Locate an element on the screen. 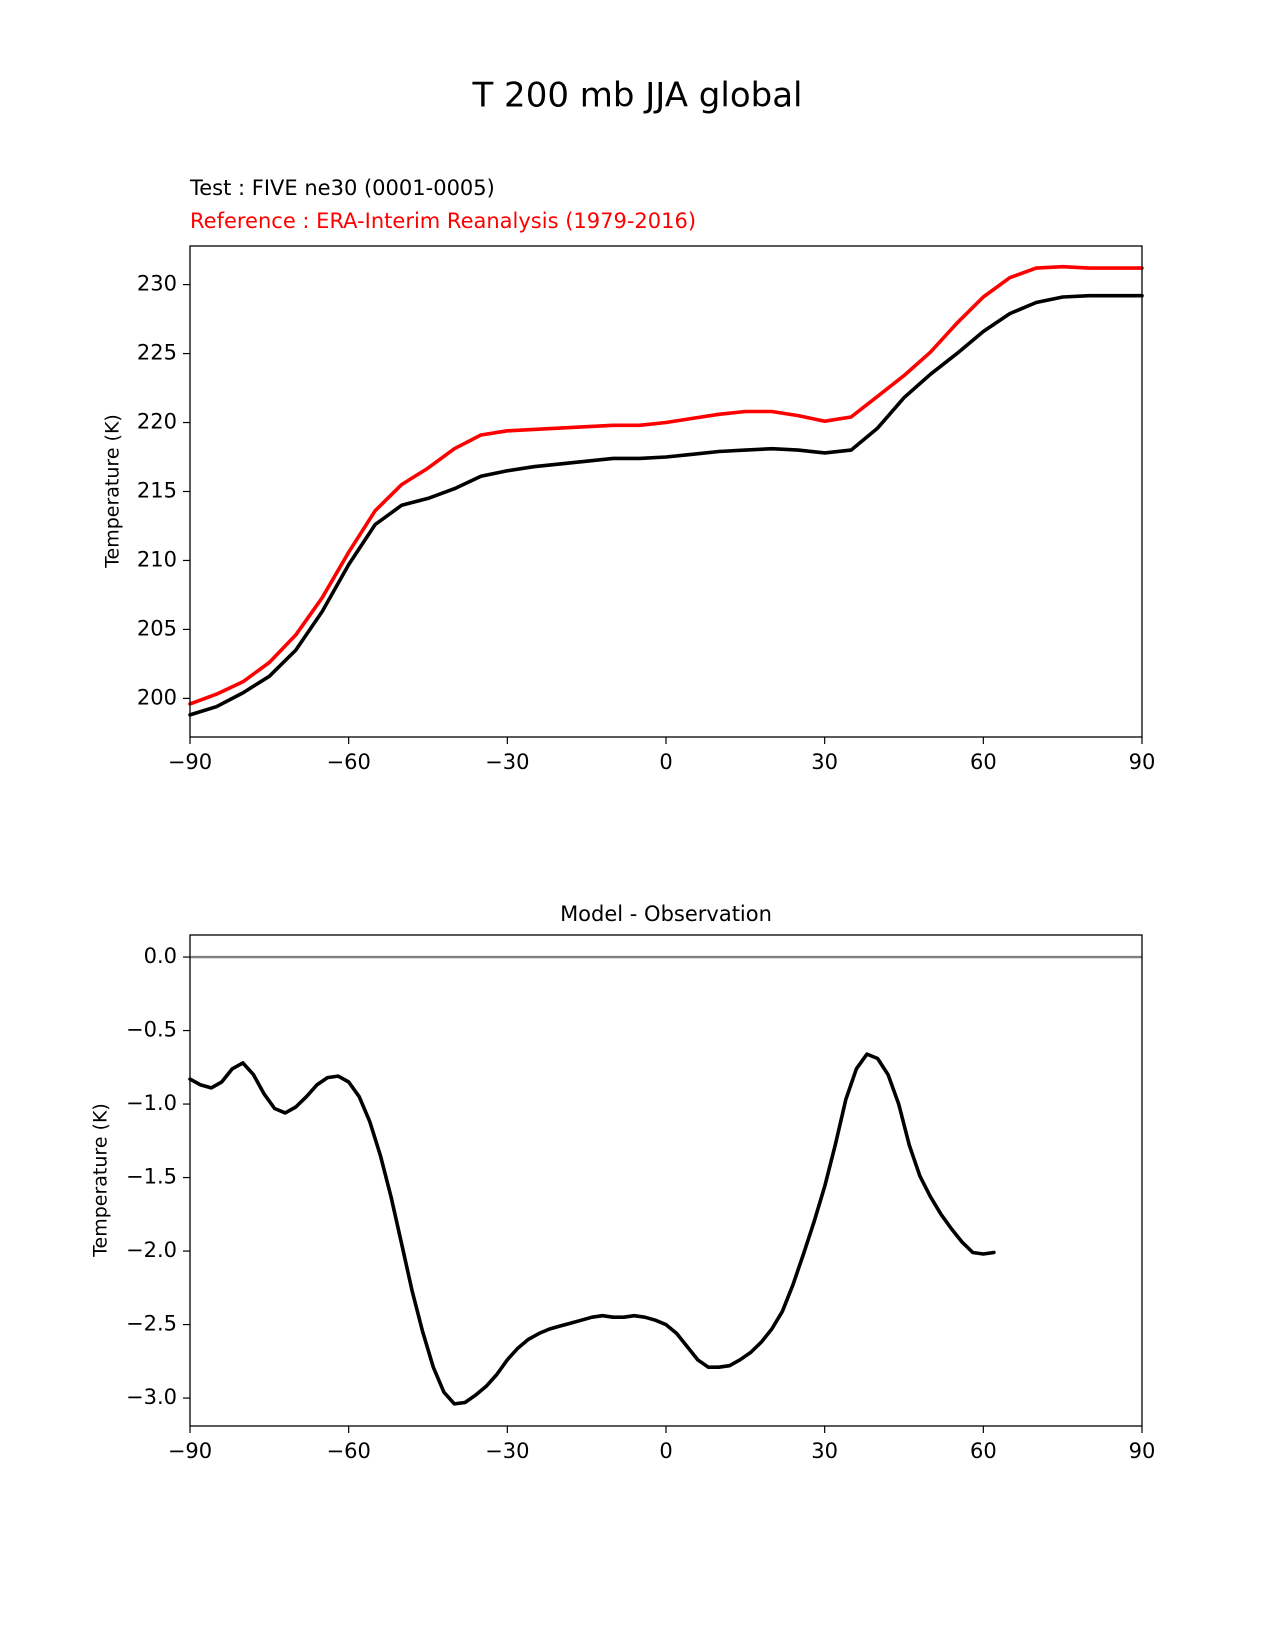 The image size is (1275, 1650). figure-title: T 200 mb JJA global is located at coordinates (636, 96).